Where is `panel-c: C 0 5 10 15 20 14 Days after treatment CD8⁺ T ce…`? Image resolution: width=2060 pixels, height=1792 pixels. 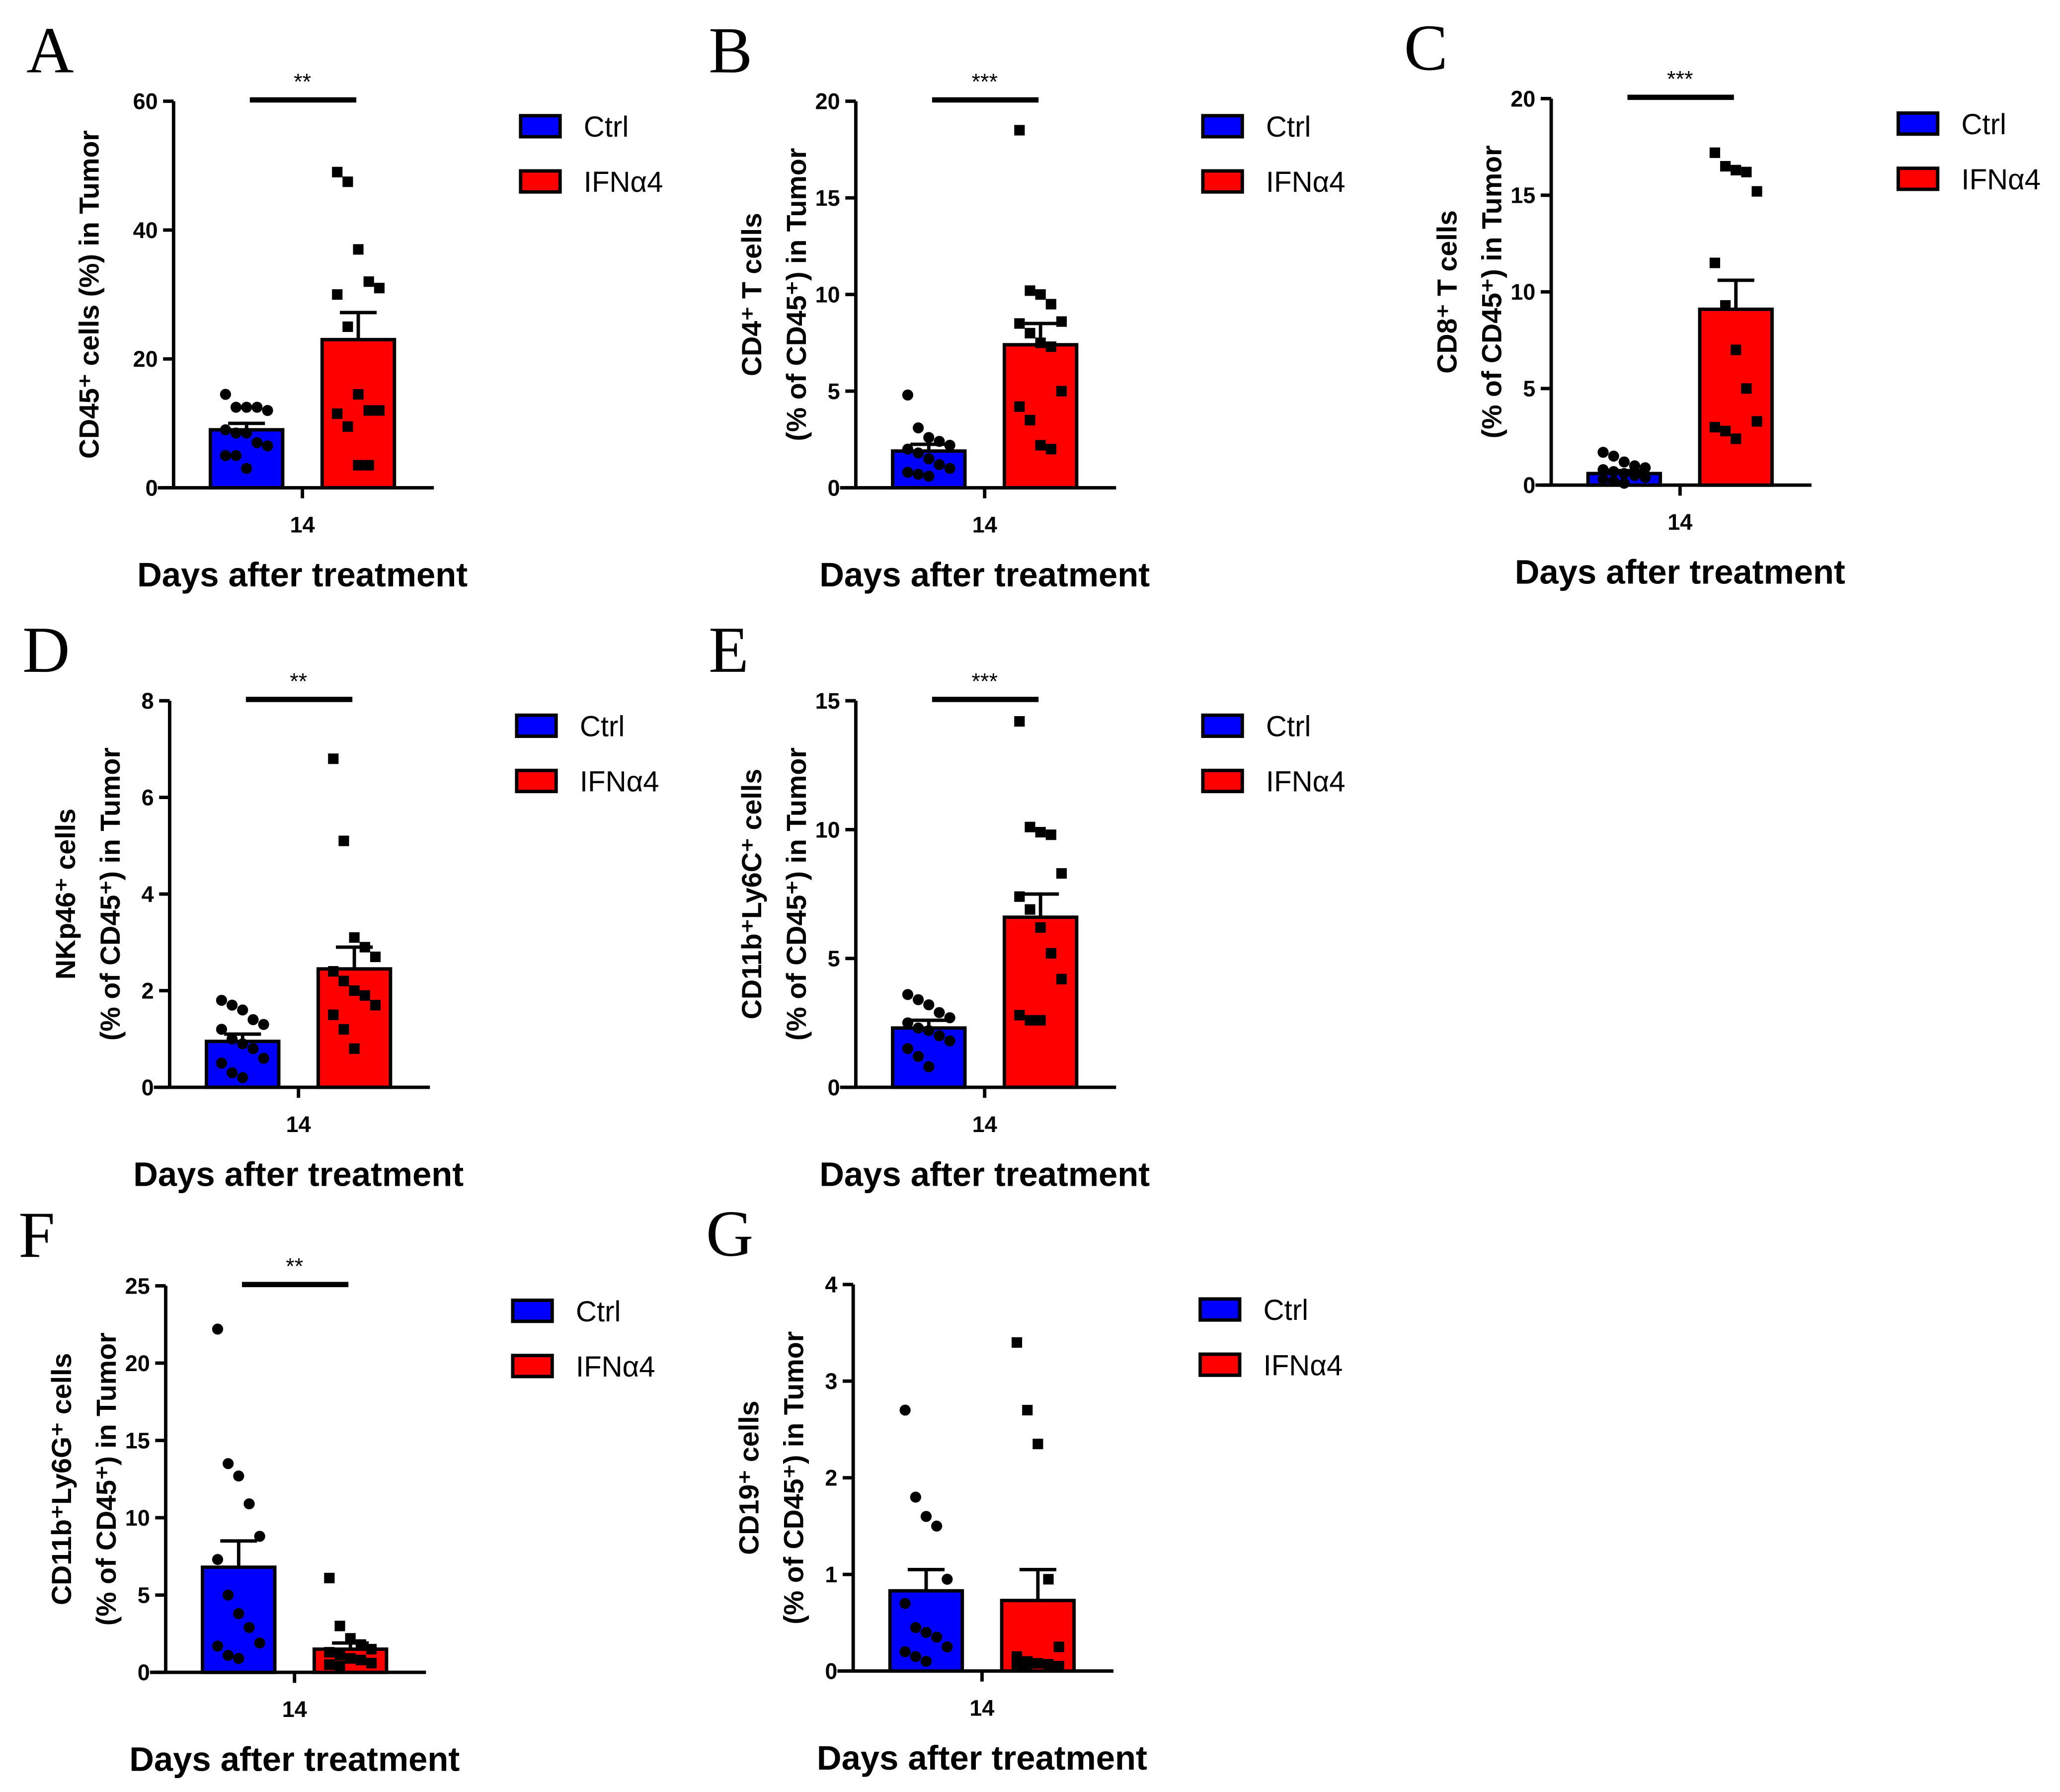 panel-c: C 0 5 10 15 20 14 Days after treatment CD8⁺ T ce… is located at coordinates (1722, 301).